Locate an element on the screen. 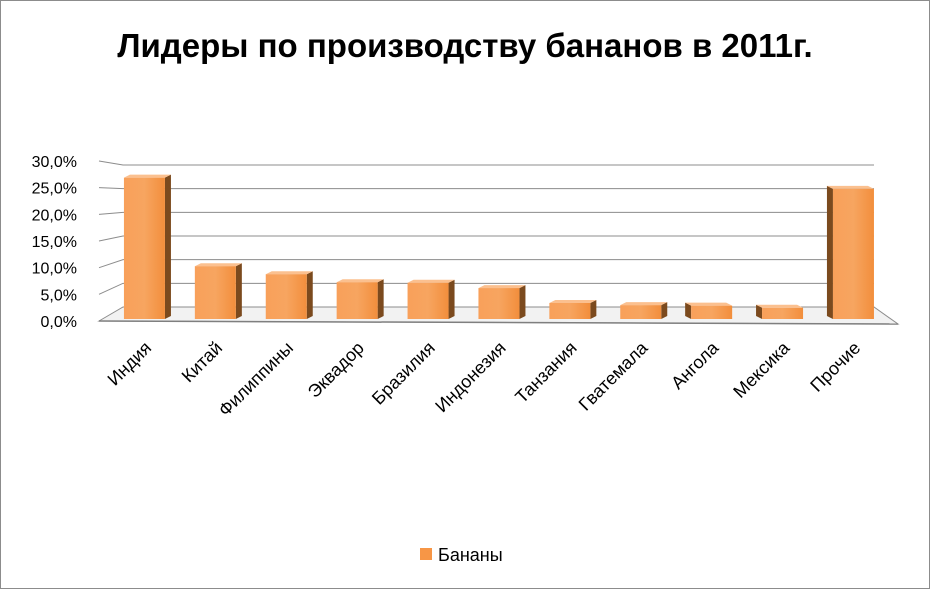 The width and height of the screenshot is (930, 589). y-tick-label: 20,0% is located at coordinates (54, 215).